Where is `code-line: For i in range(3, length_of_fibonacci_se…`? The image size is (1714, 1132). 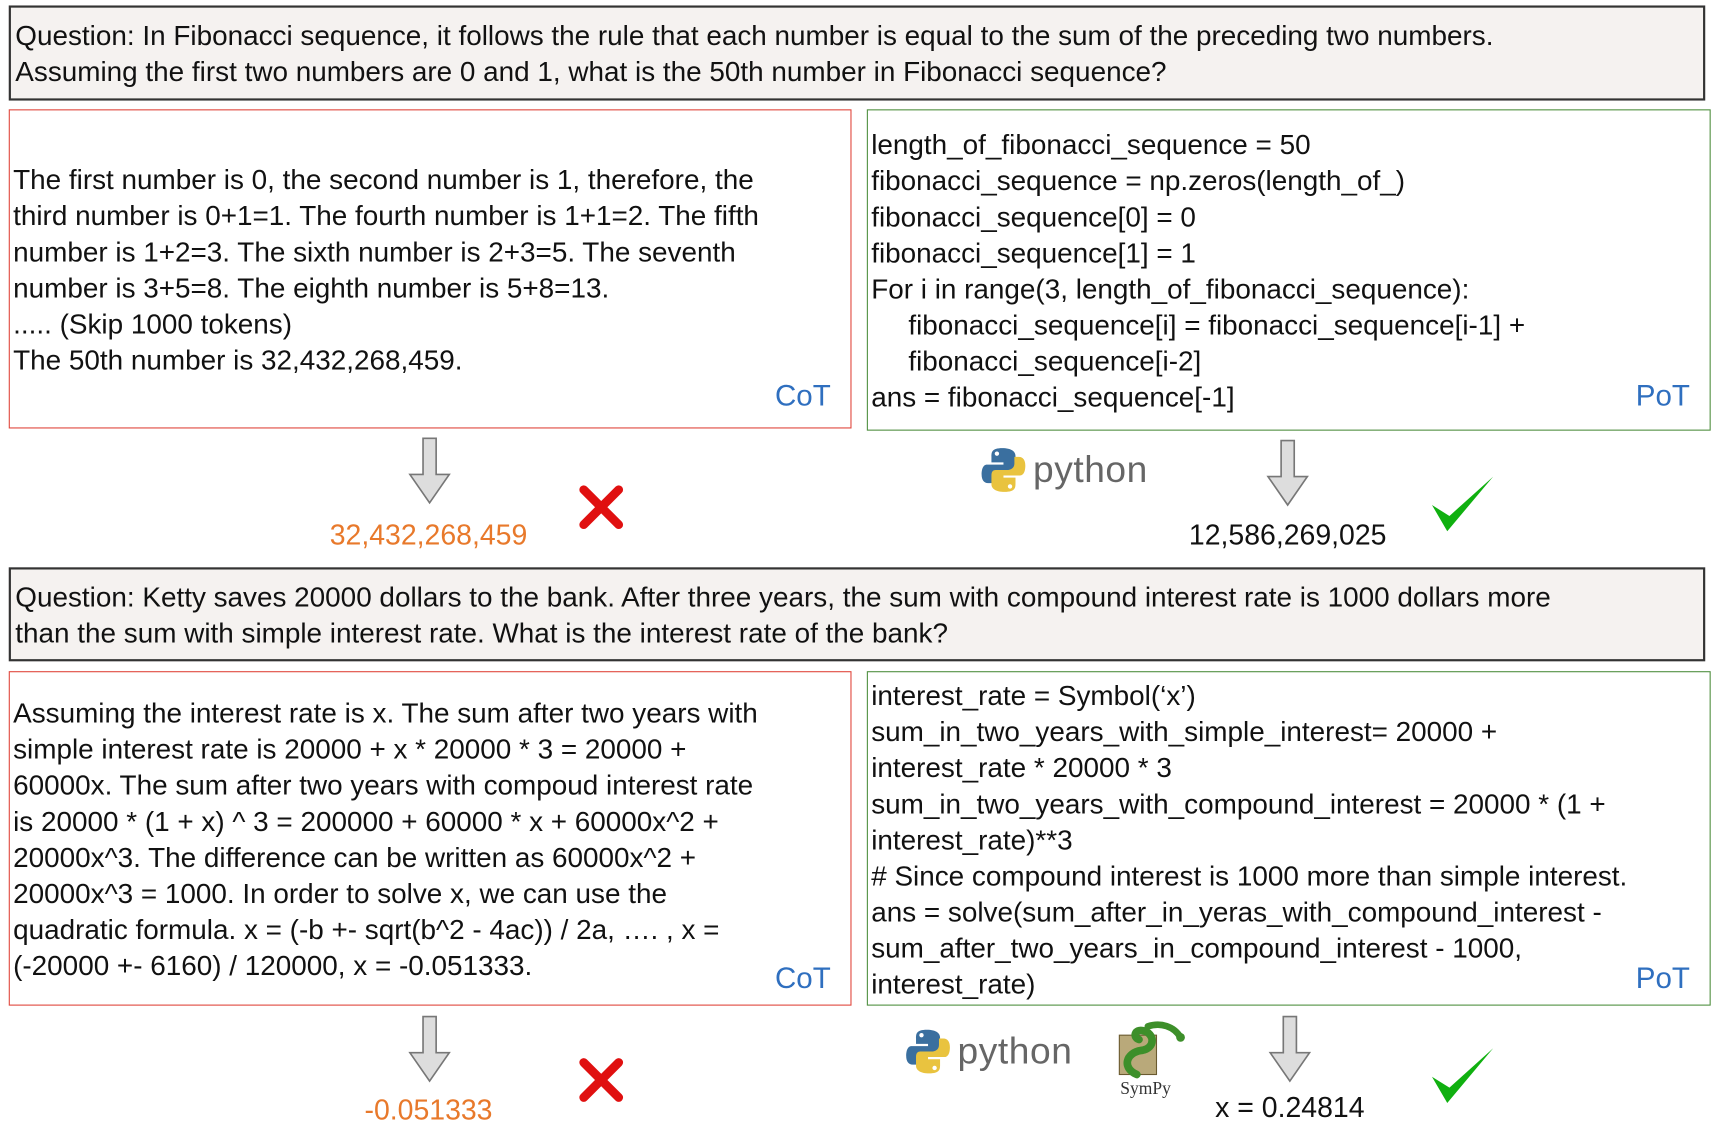 code-line: For i in range(3, length_of_fibonacci_se… is located at coordinates (1170, 289).